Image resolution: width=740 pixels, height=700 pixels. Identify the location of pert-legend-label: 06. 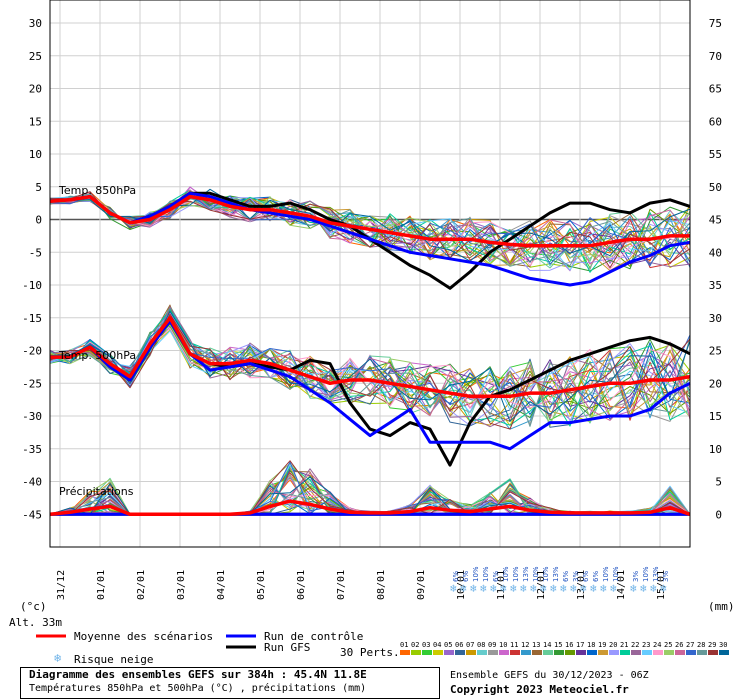
(459, 645).